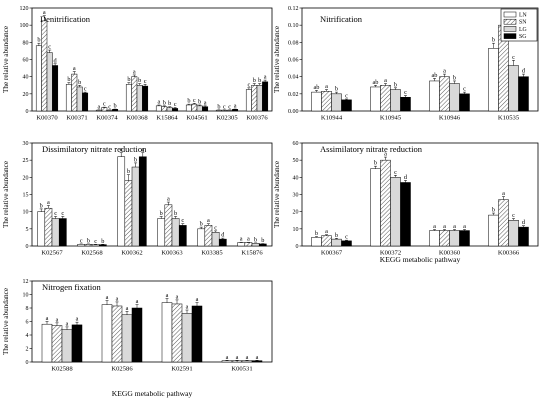  What do you see at coordinates (293, 112) in the screenshot?
I see `y-tick-label: 0.00` at bounding box center [293, 112].